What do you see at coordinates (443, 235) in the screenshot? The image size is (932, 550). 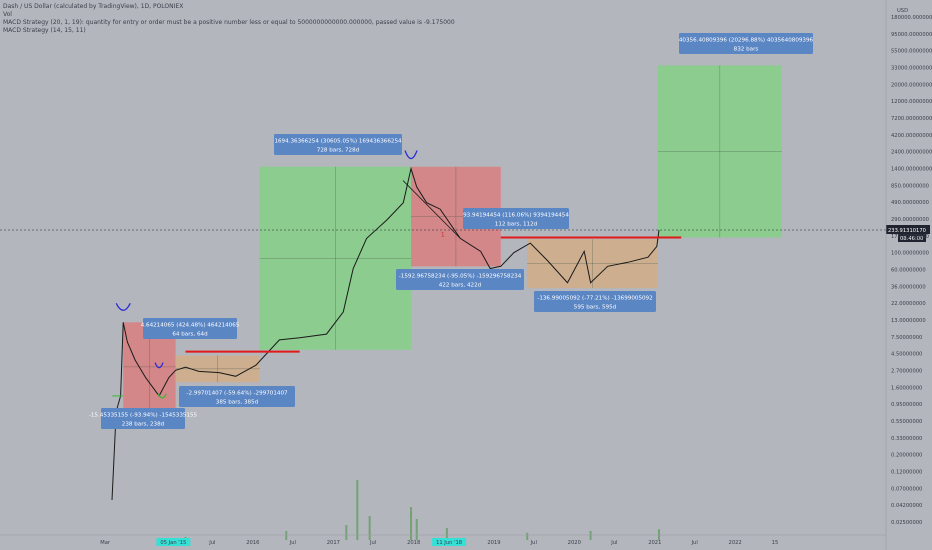 I see `annotation-text: 1` at bounding box center [443, 235].